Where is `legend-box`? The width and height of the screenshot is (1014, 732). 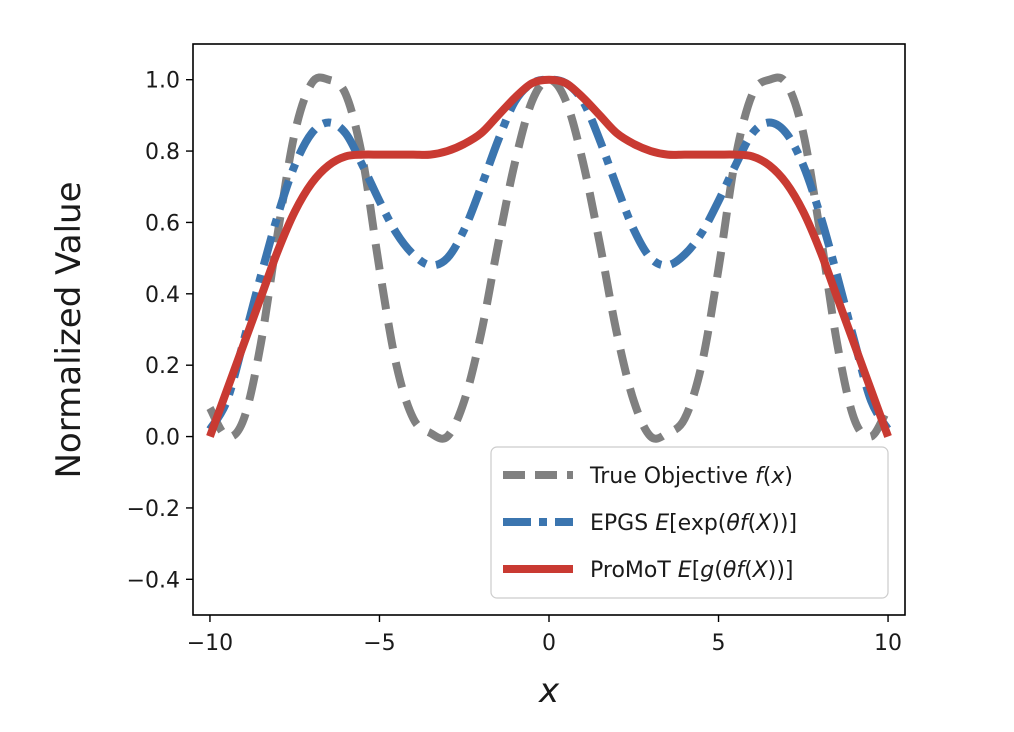 legend-box is located at coordinates (689, 522).